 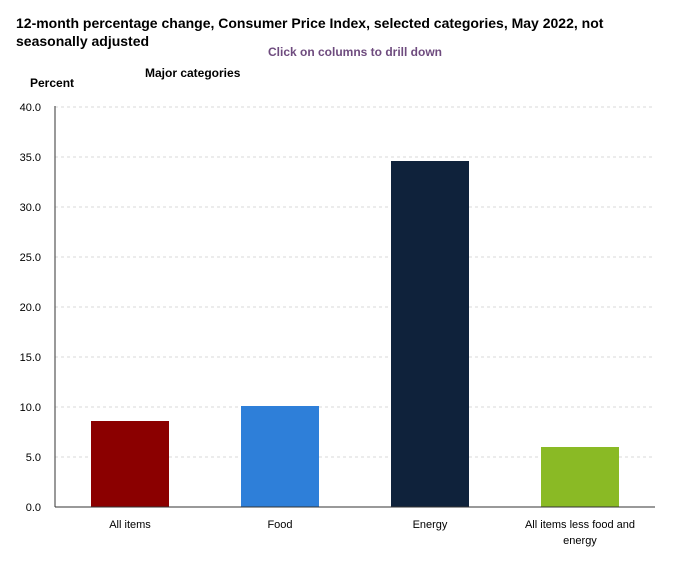 I want to click on bar-energy, so click(x=430, y=334).